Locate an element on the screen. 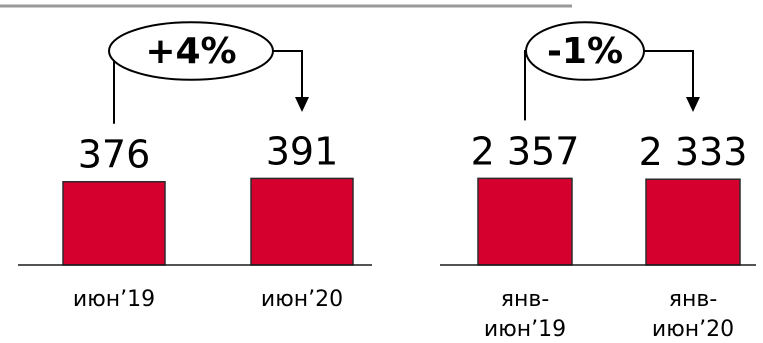  value-label: 391 is located at coordinates (302, 151).